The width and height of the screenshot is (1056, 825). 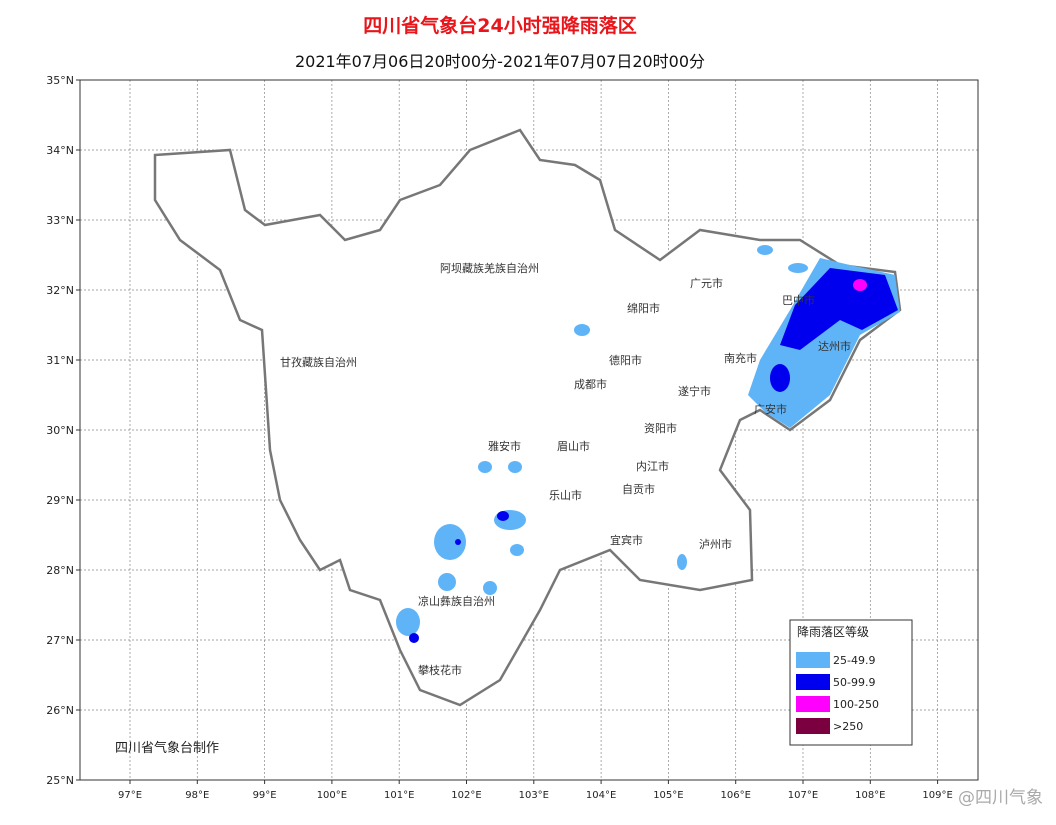 What do you see at coordinates (854, 682) in the screenshot?
I see `legend-label: 50-99.9` at bounding box center [854, 682].